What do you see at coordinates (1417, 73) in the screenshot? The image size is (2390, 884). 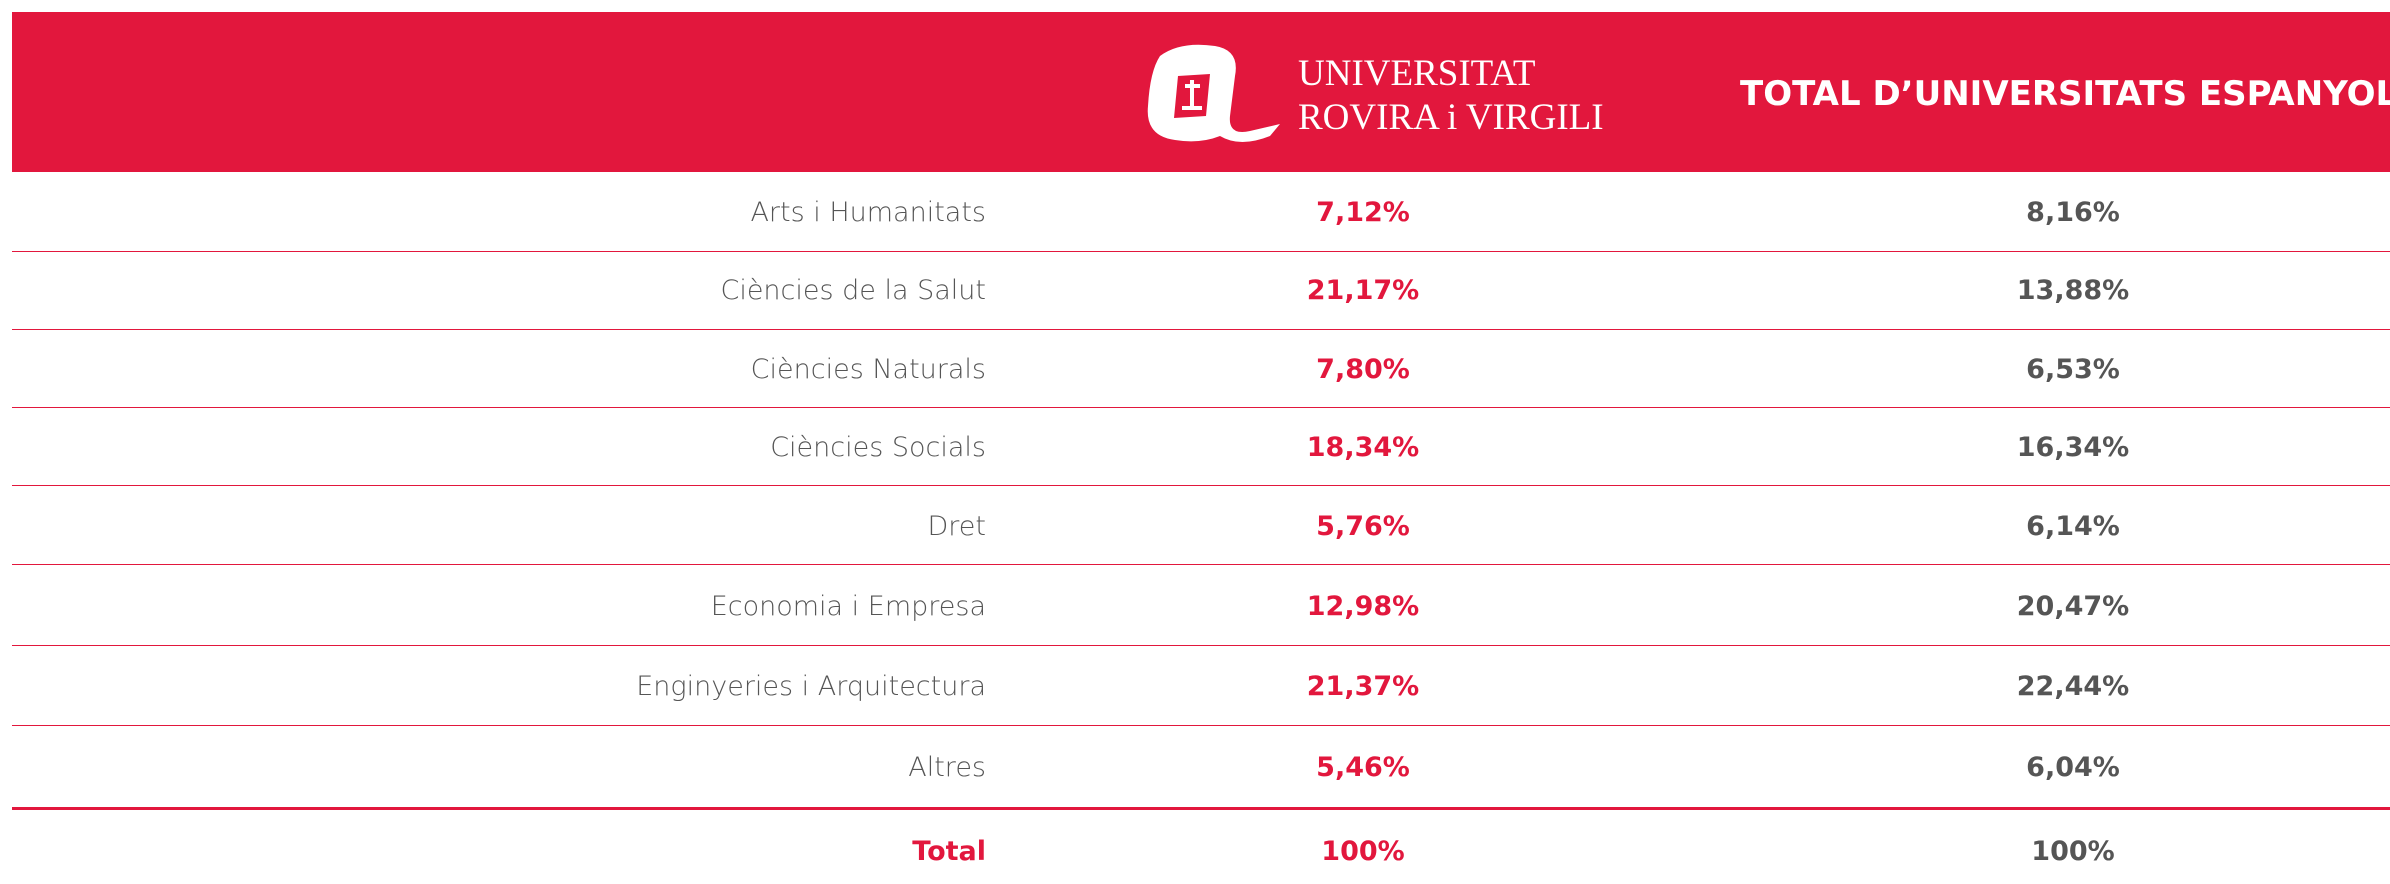 I see `logo-text: UNIVERSITAT` at bounding box center [1417, 73].